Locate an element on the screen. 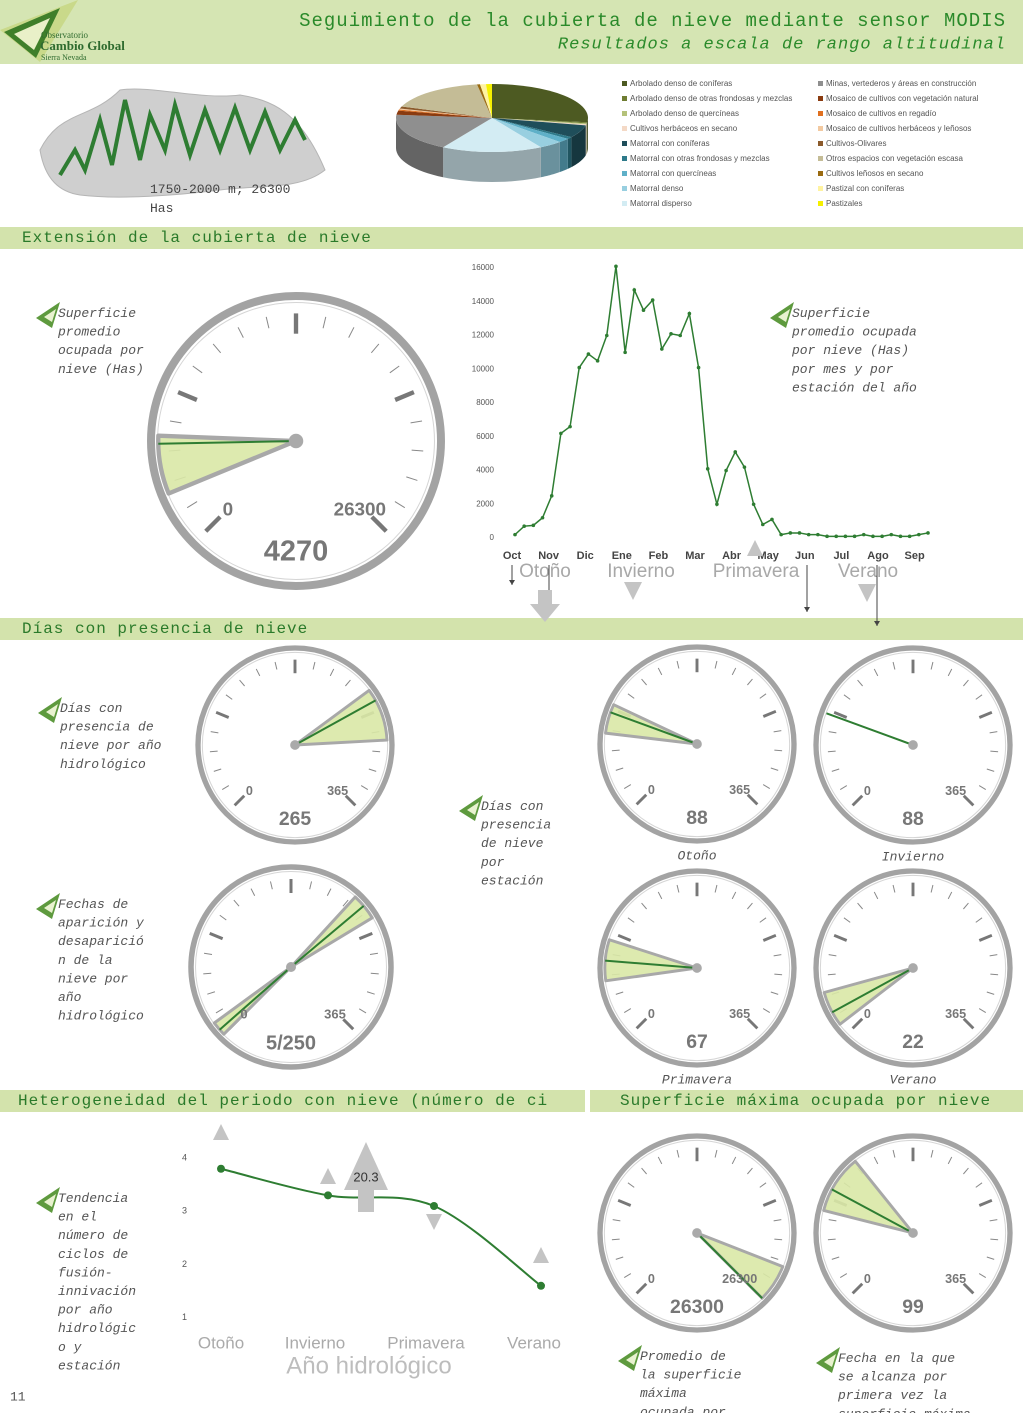  legend-label: Otros espacios con vegetación escasa is located at coordinates (895, 158).